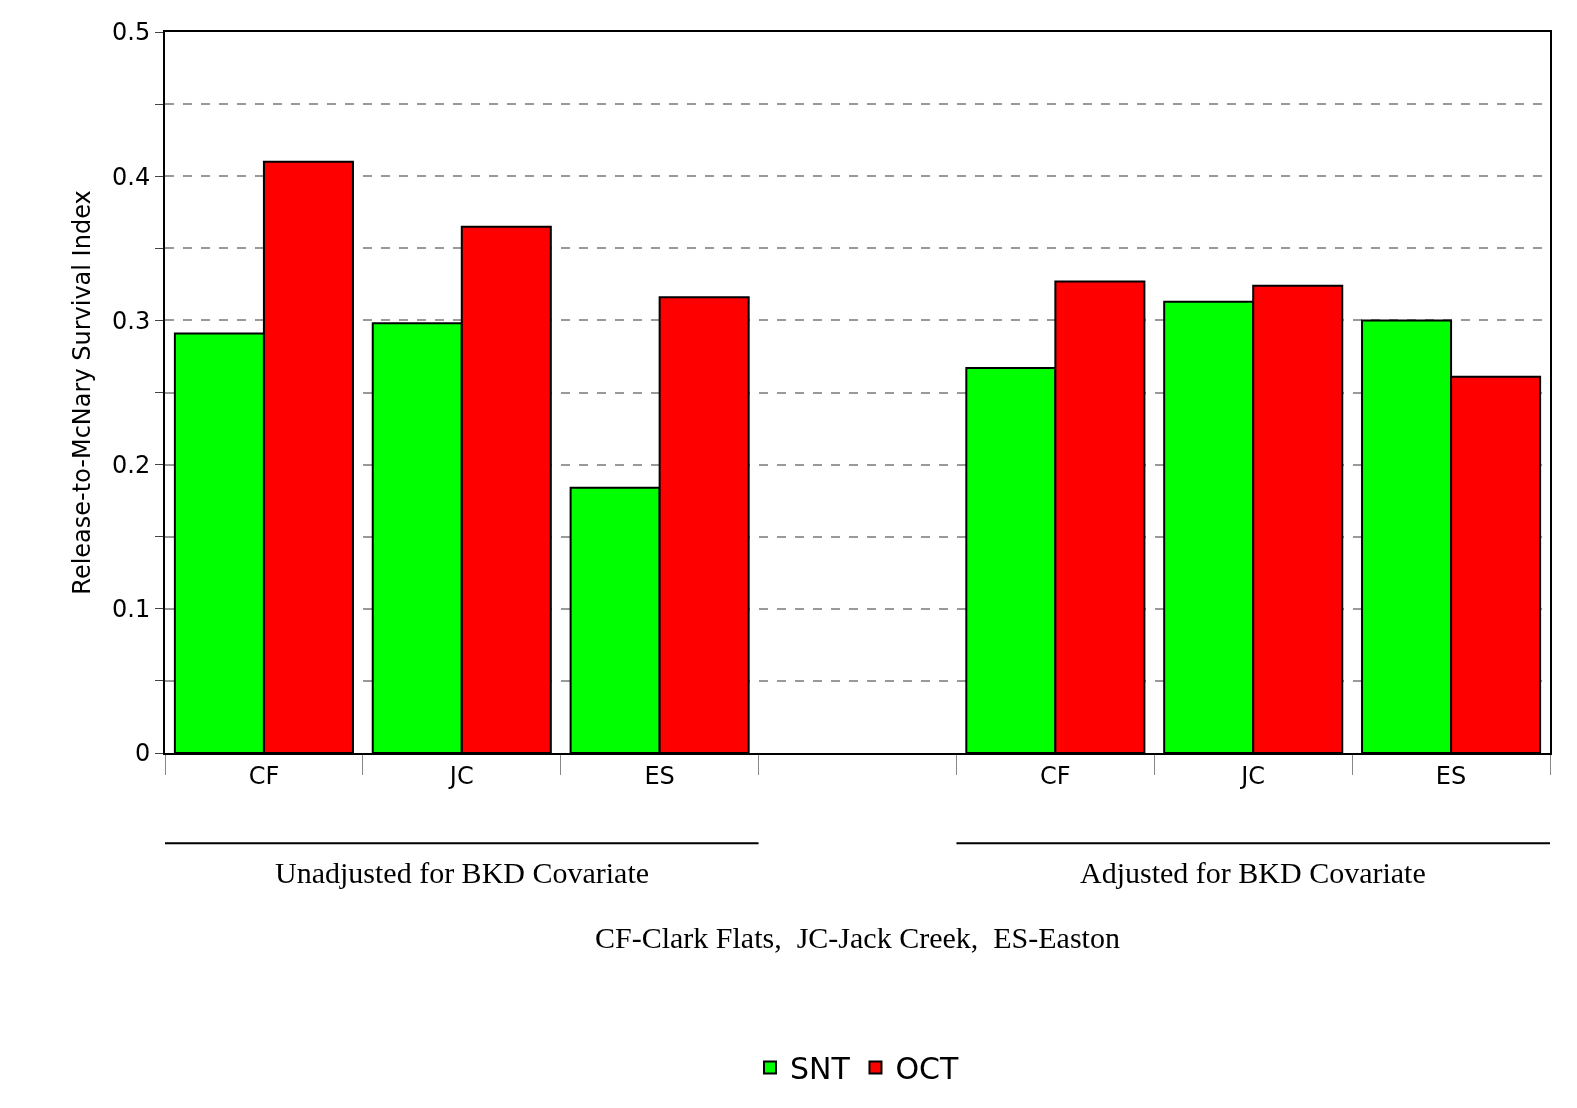  I want to click on legend-label: SNT, so click(820, 1069).